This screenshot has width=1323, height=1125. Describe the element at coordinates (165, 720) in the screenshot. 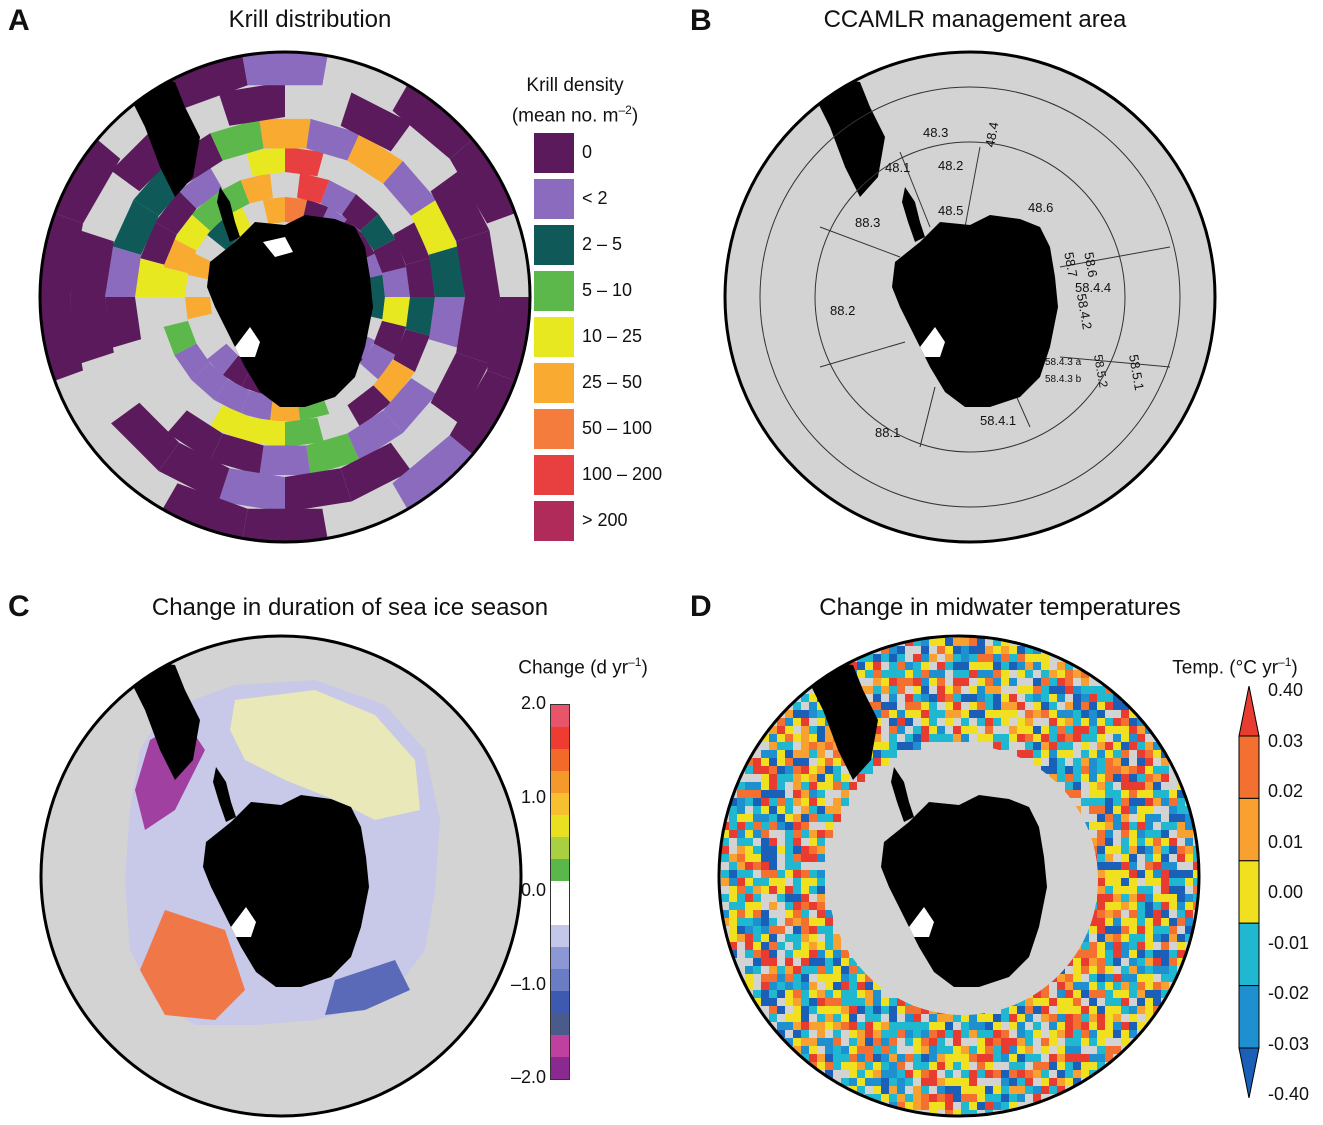

I see `south-america` at that location.